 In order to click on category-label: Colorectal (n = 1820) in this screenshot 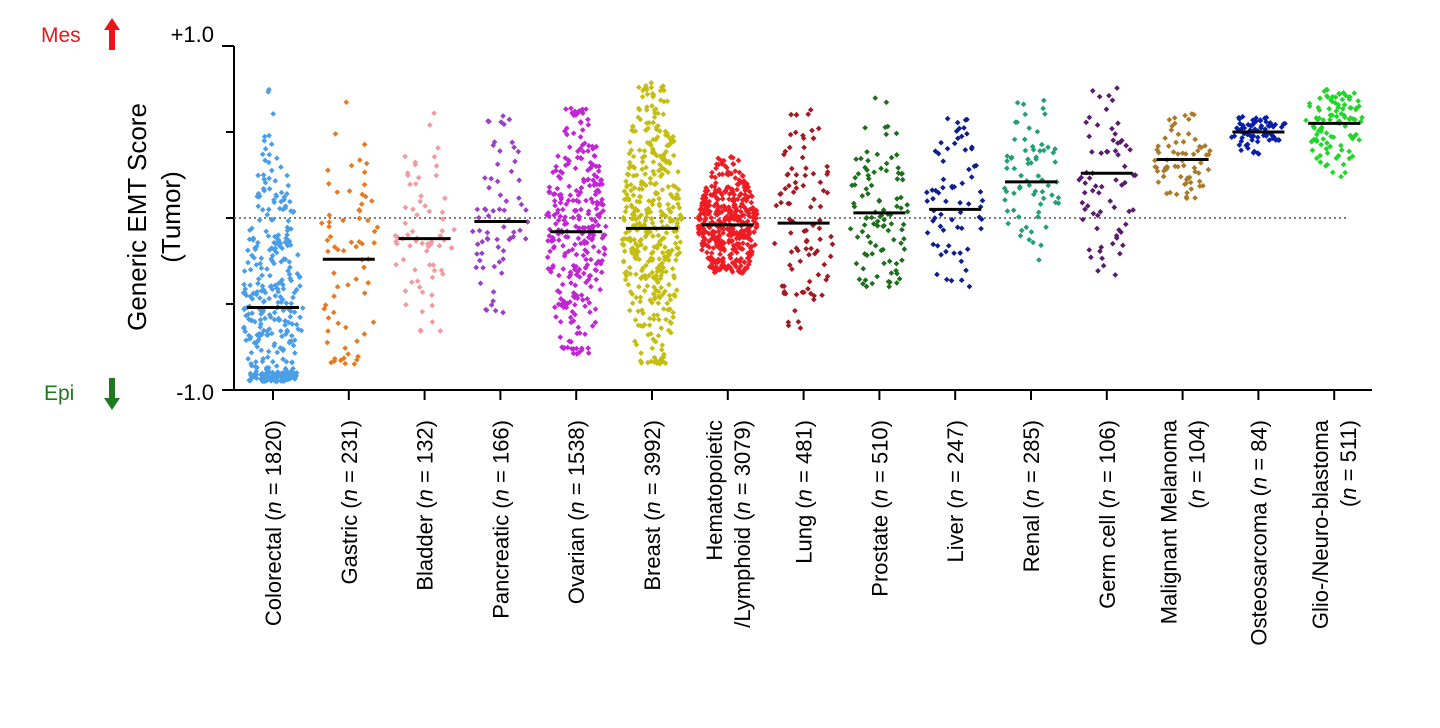, I will do `click(273, 523)`.